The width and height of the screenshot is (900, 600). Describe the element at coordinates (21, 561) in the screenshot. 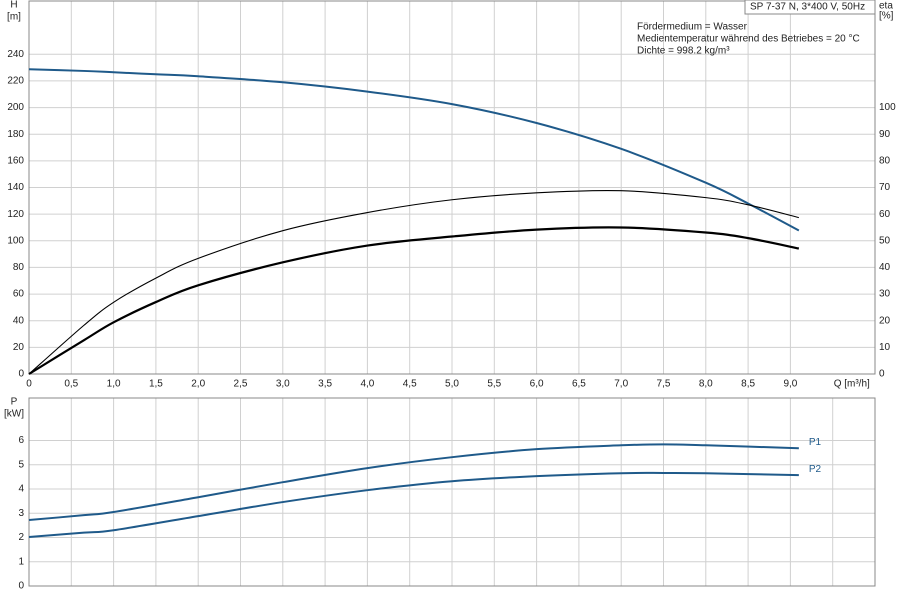

I see `y-tick-label: 1` at that location.